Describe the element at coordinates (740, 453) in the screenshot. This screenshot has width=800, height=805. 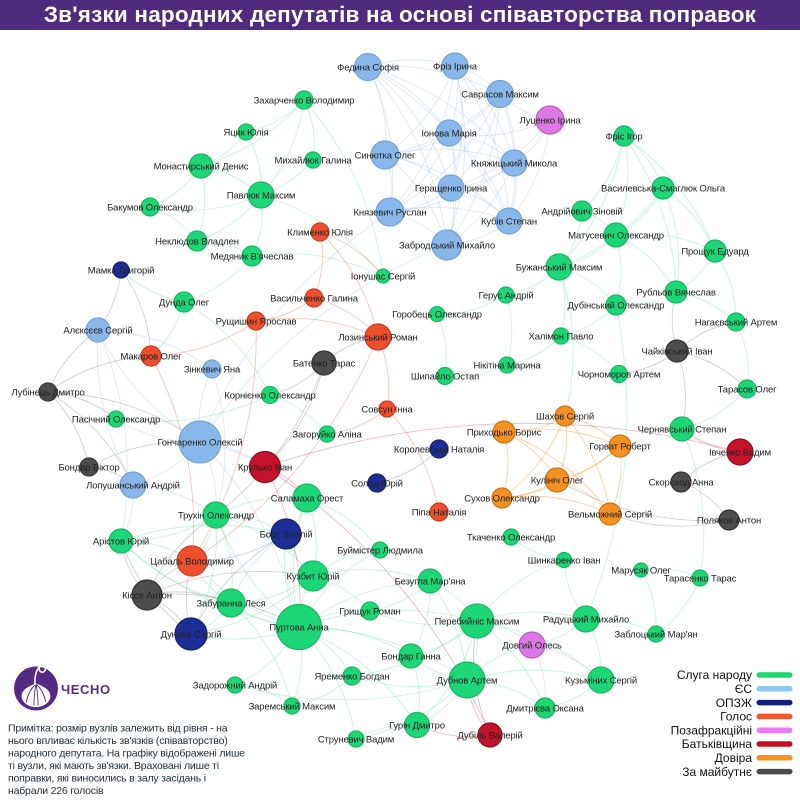
I see `svg-text: Івченко Вадим` at that location.